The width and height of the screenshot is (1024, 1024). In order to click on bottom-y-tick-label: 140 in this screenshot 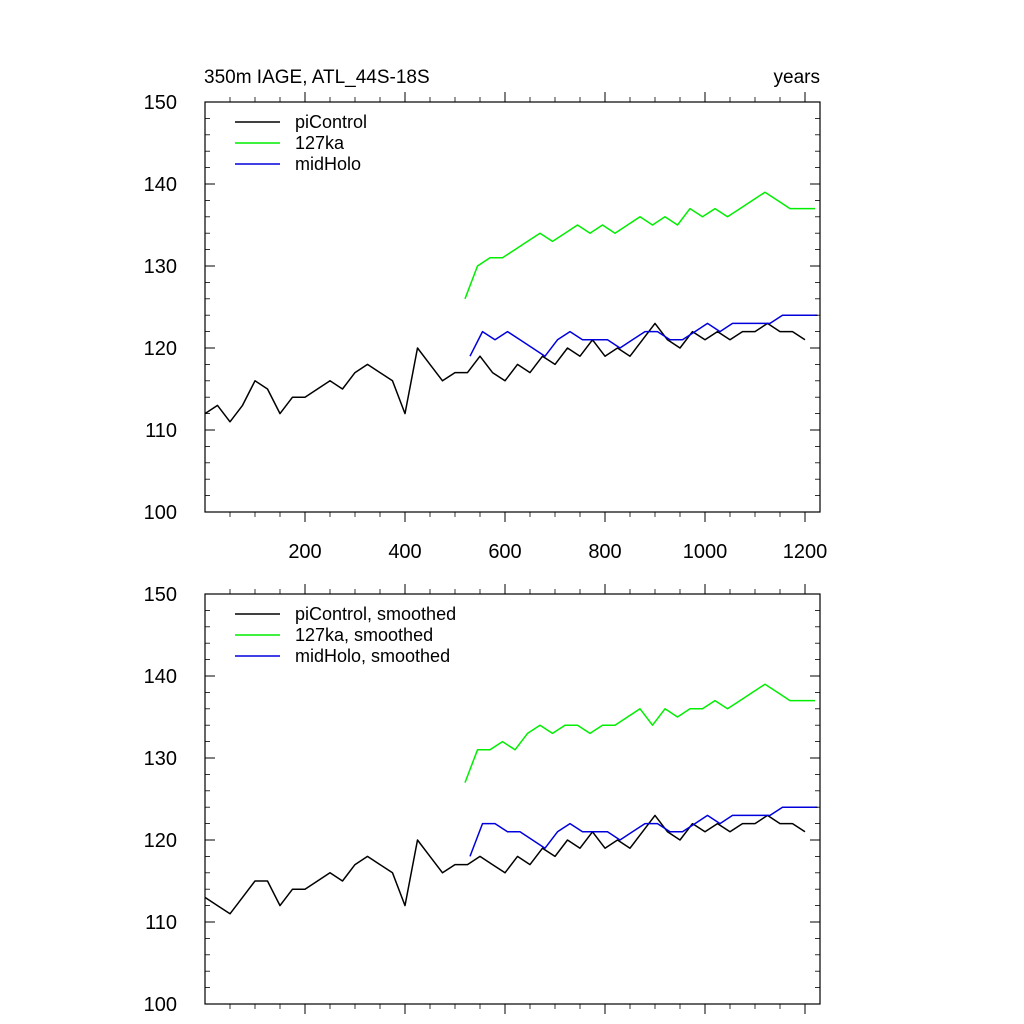, I will do `click(160, 677)`.